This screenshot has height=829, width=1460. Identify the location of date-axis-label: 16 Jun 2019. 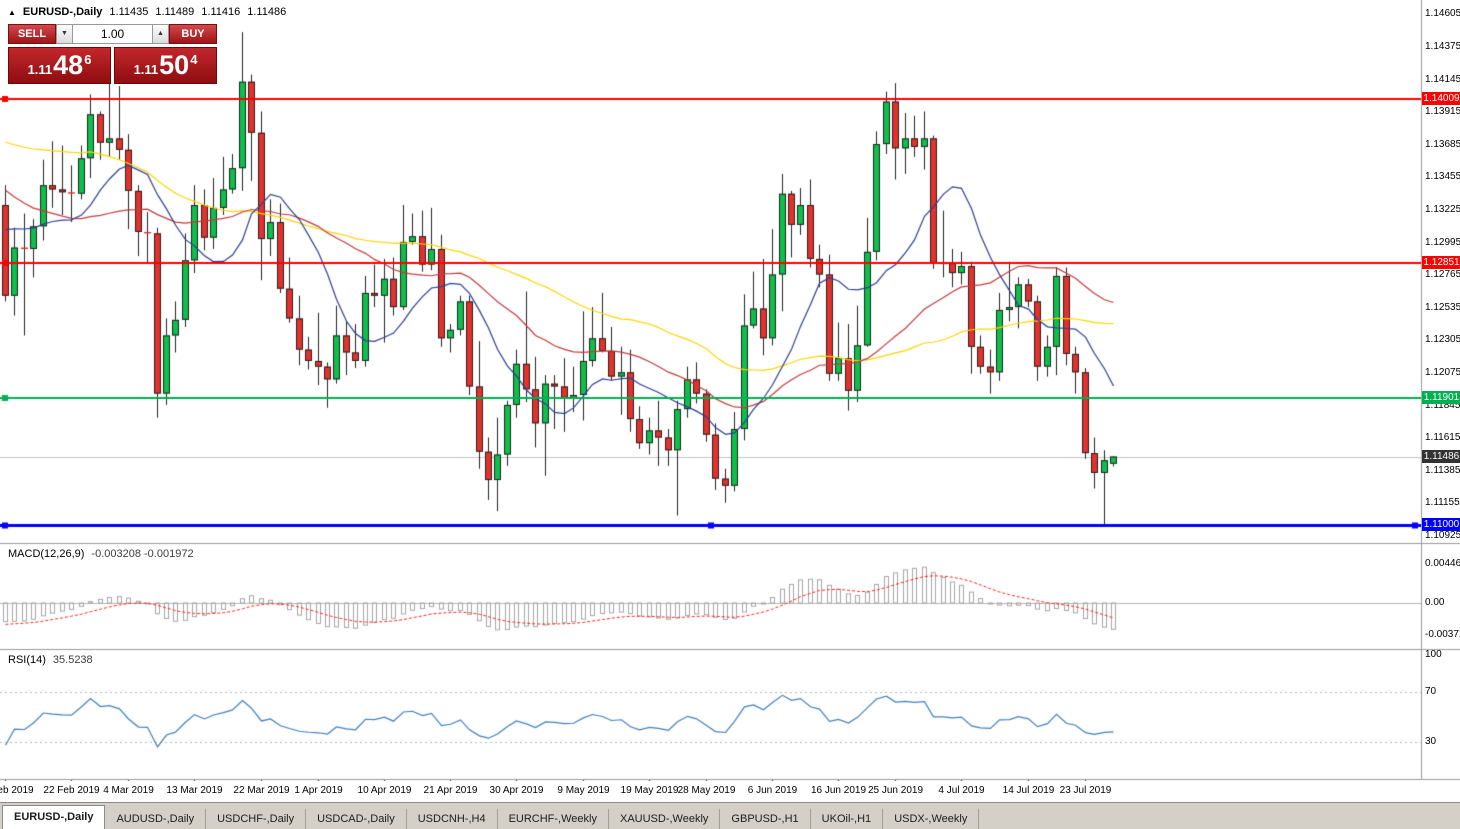
(838, 790).